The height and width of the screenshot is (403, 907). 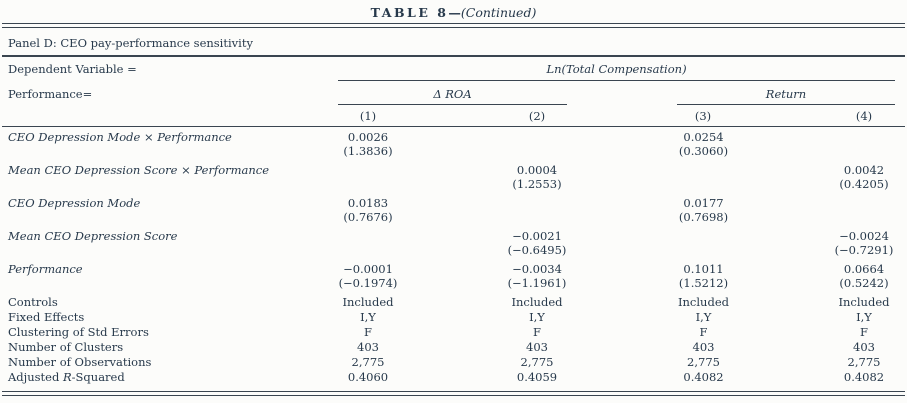 I want to click on table-title-continued: (Continued), so click(x=498, y=12).